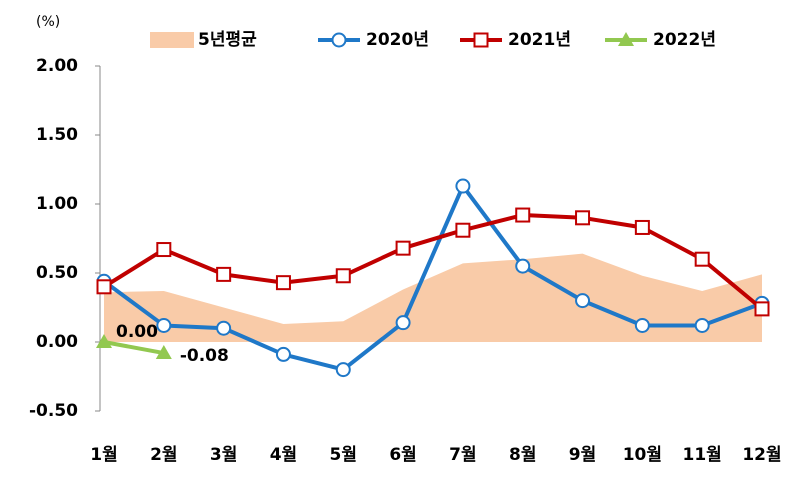 Image resolution: width=803 pixels, height=486 pixels. What do you see at coordinates (462, 455) in the screenshot?
I see `x-tick-label: 7월` at bounding box center [462, 455].